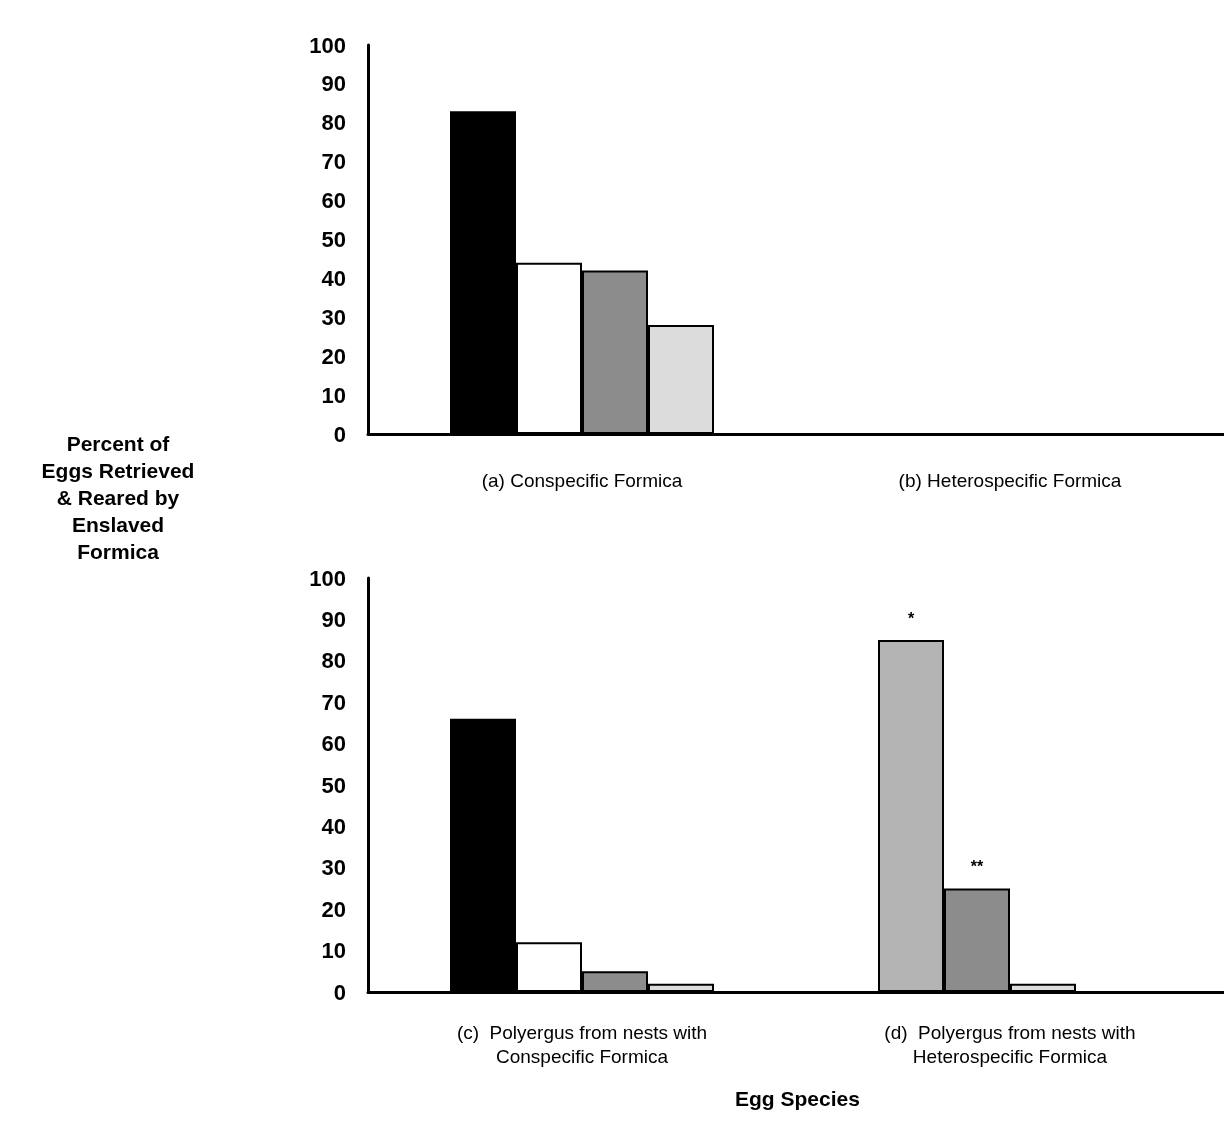  Describe the element at coordinates (1010, 480) in the screenshot. I see `x-tick-label: (b) Heterospecific Formica` at that location.